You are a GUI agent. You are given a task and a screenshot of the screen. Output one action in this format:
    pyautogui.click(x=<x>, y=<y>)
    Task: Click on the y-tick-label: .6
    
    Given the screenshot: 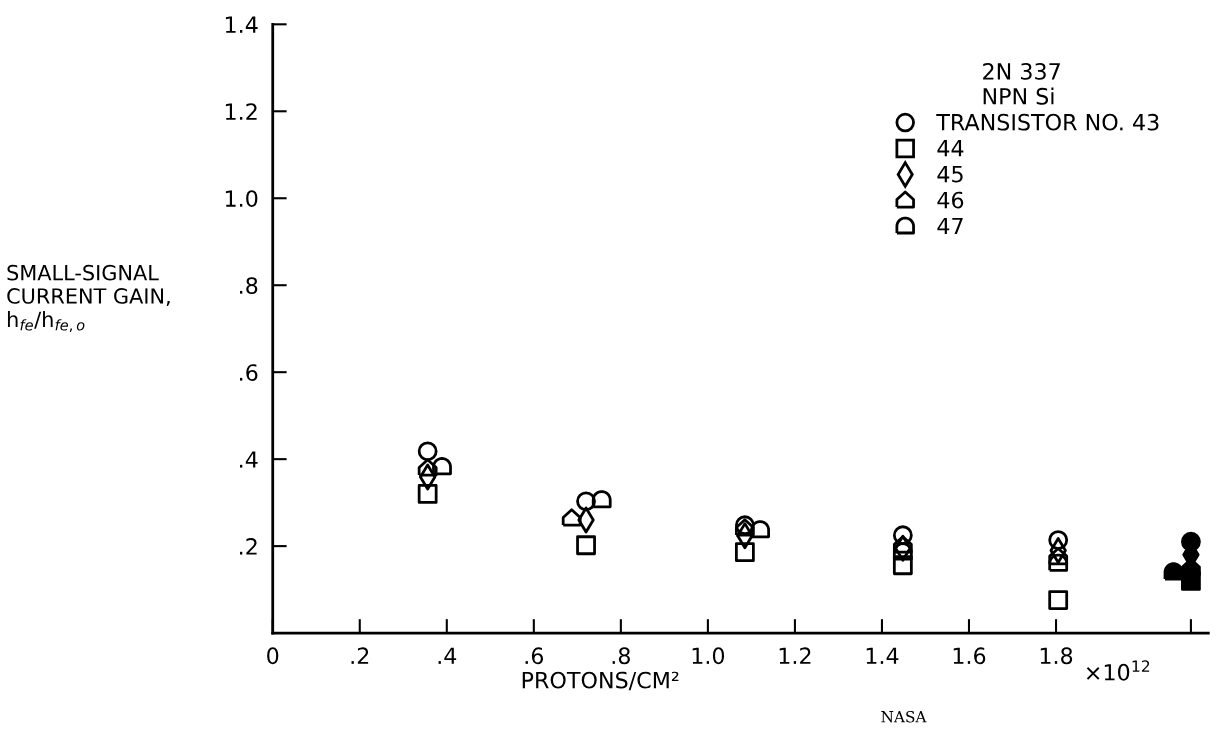 What is the action you would take?
    pyautogui.click(x=249, y=372)
    